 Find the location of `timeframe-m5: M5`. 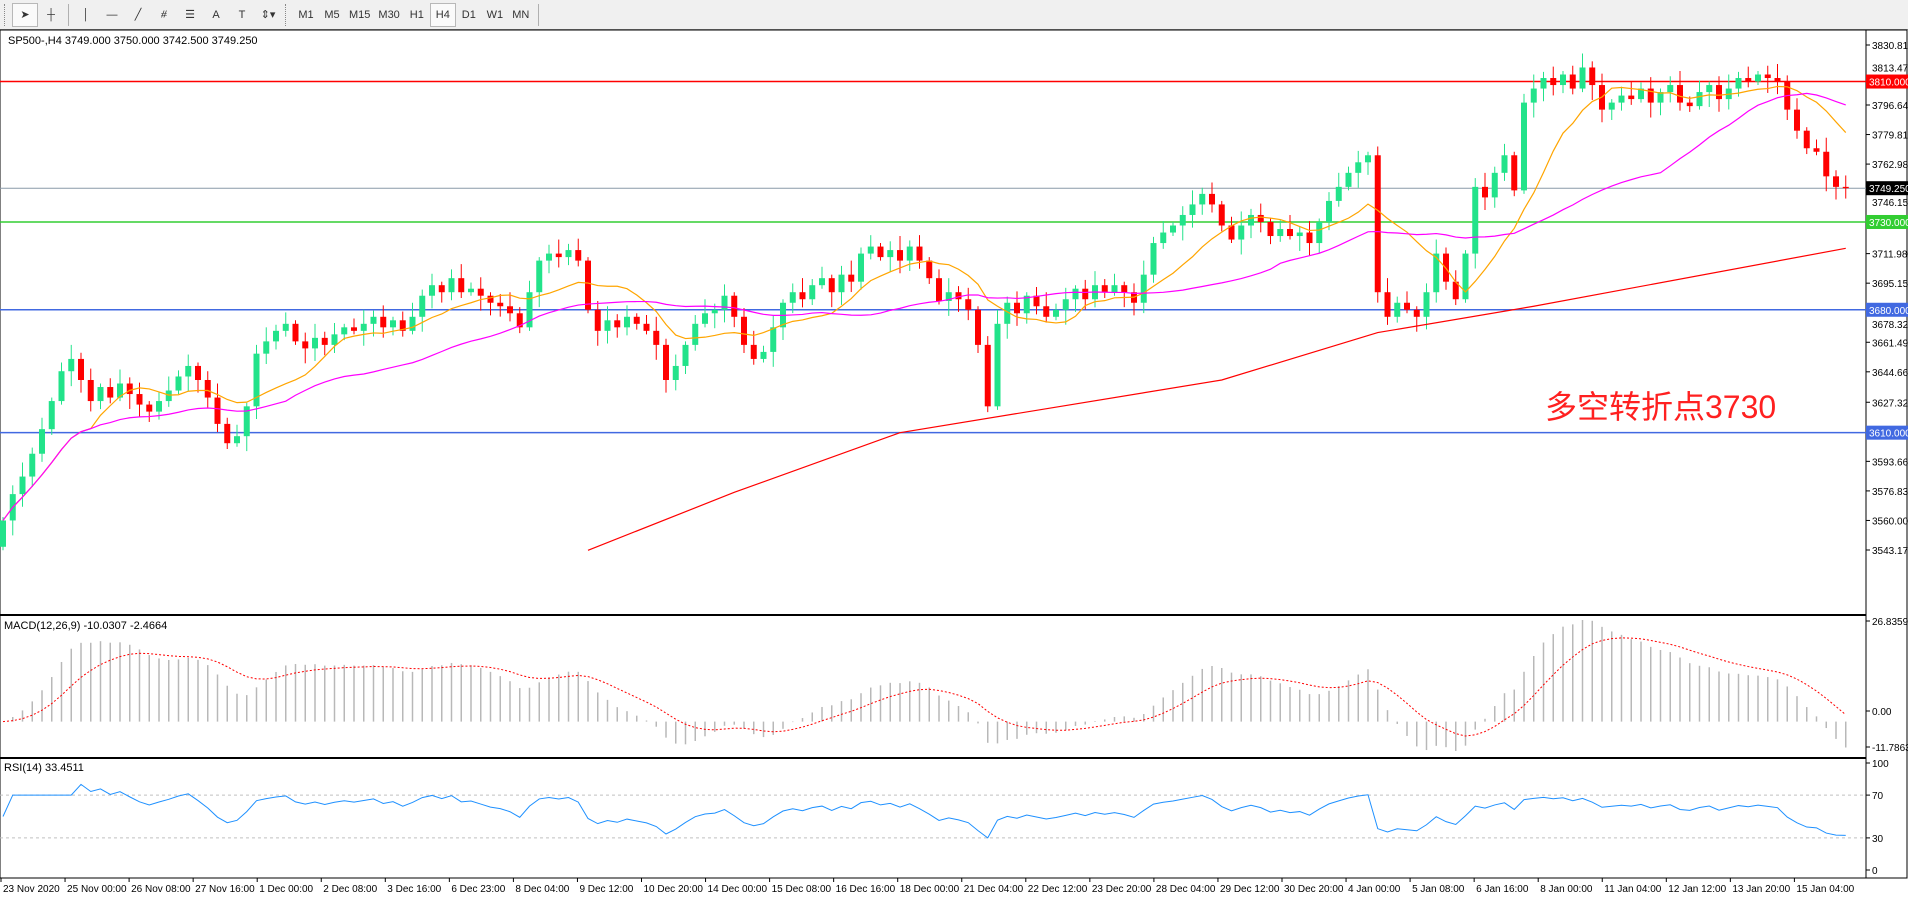

timeframe-m5: M5 is located at coordinates (332, 14).